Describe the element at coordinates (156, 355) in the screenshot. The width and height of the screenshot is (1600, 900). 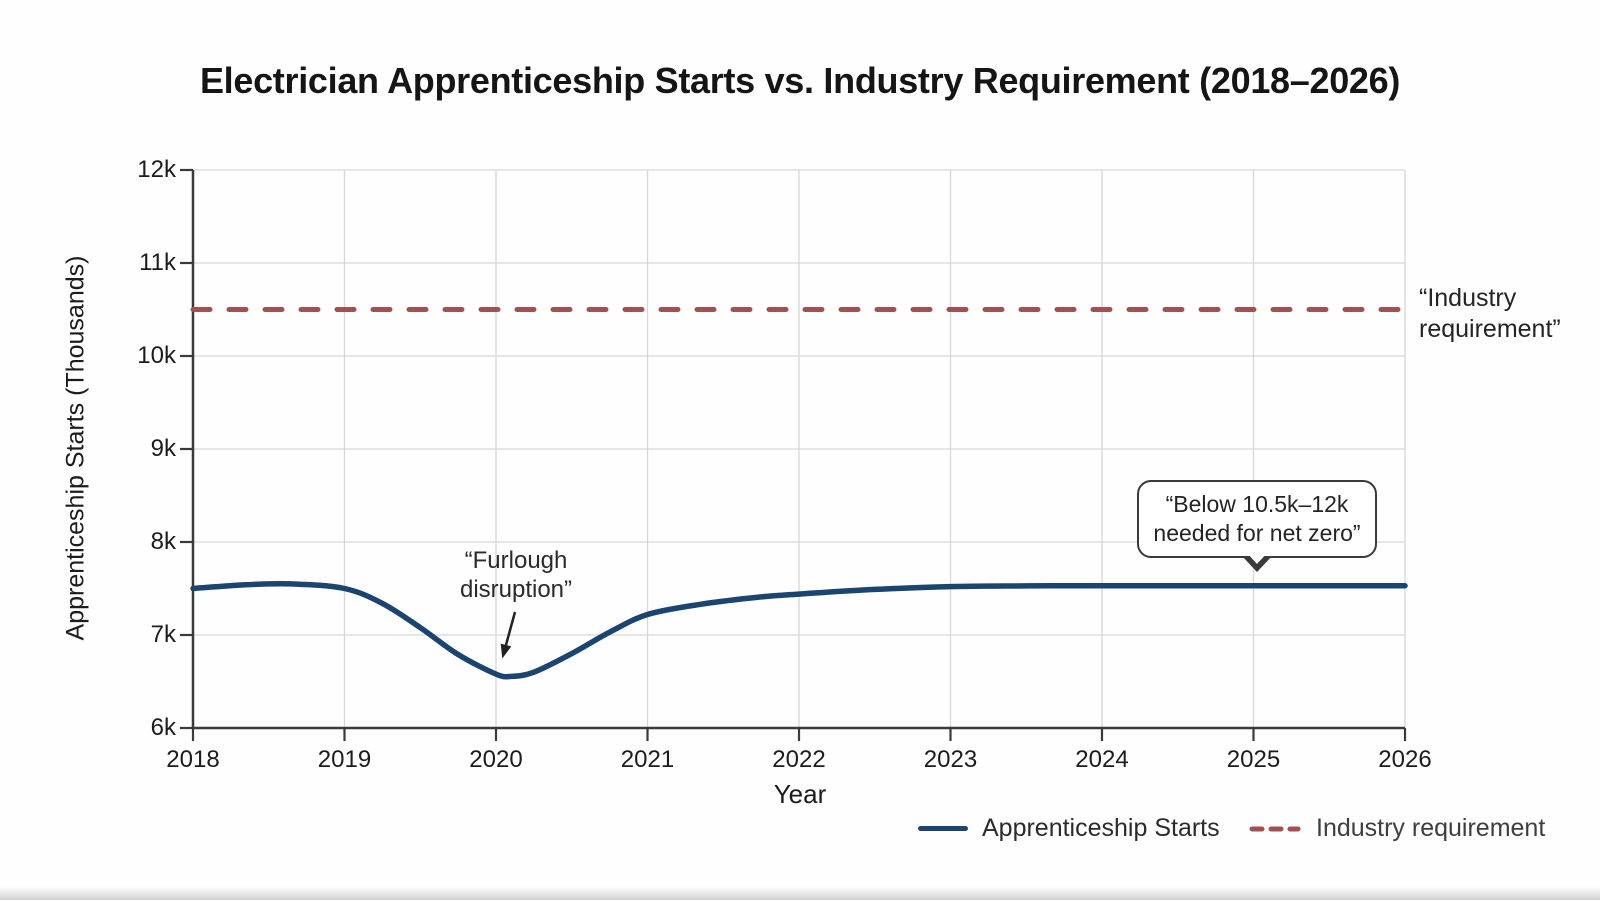
I see `y-tick-label: 10k` at that location.